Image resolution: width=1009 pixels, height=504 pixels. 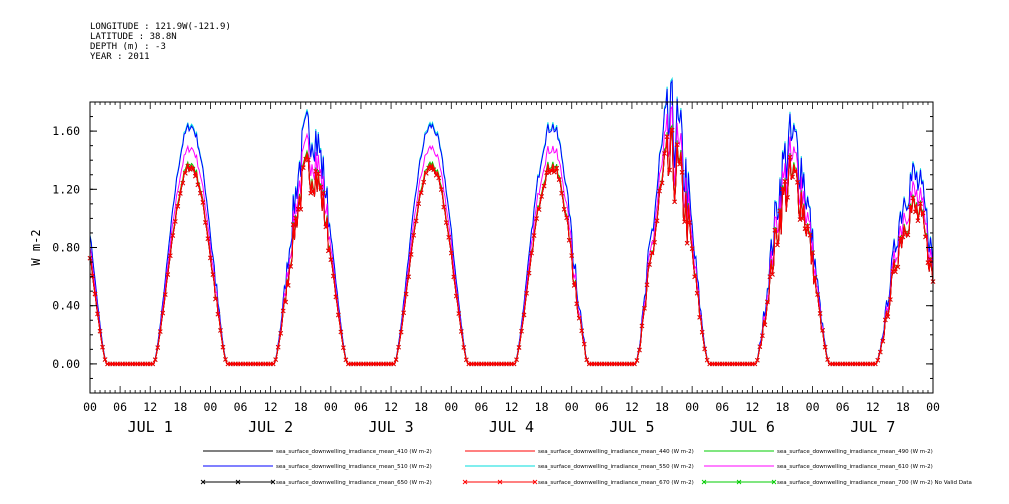 What do you see at coordinates (631, 427) in the screenshot?
I see `day-label: JUL 5` at bounding box center [631, 427].